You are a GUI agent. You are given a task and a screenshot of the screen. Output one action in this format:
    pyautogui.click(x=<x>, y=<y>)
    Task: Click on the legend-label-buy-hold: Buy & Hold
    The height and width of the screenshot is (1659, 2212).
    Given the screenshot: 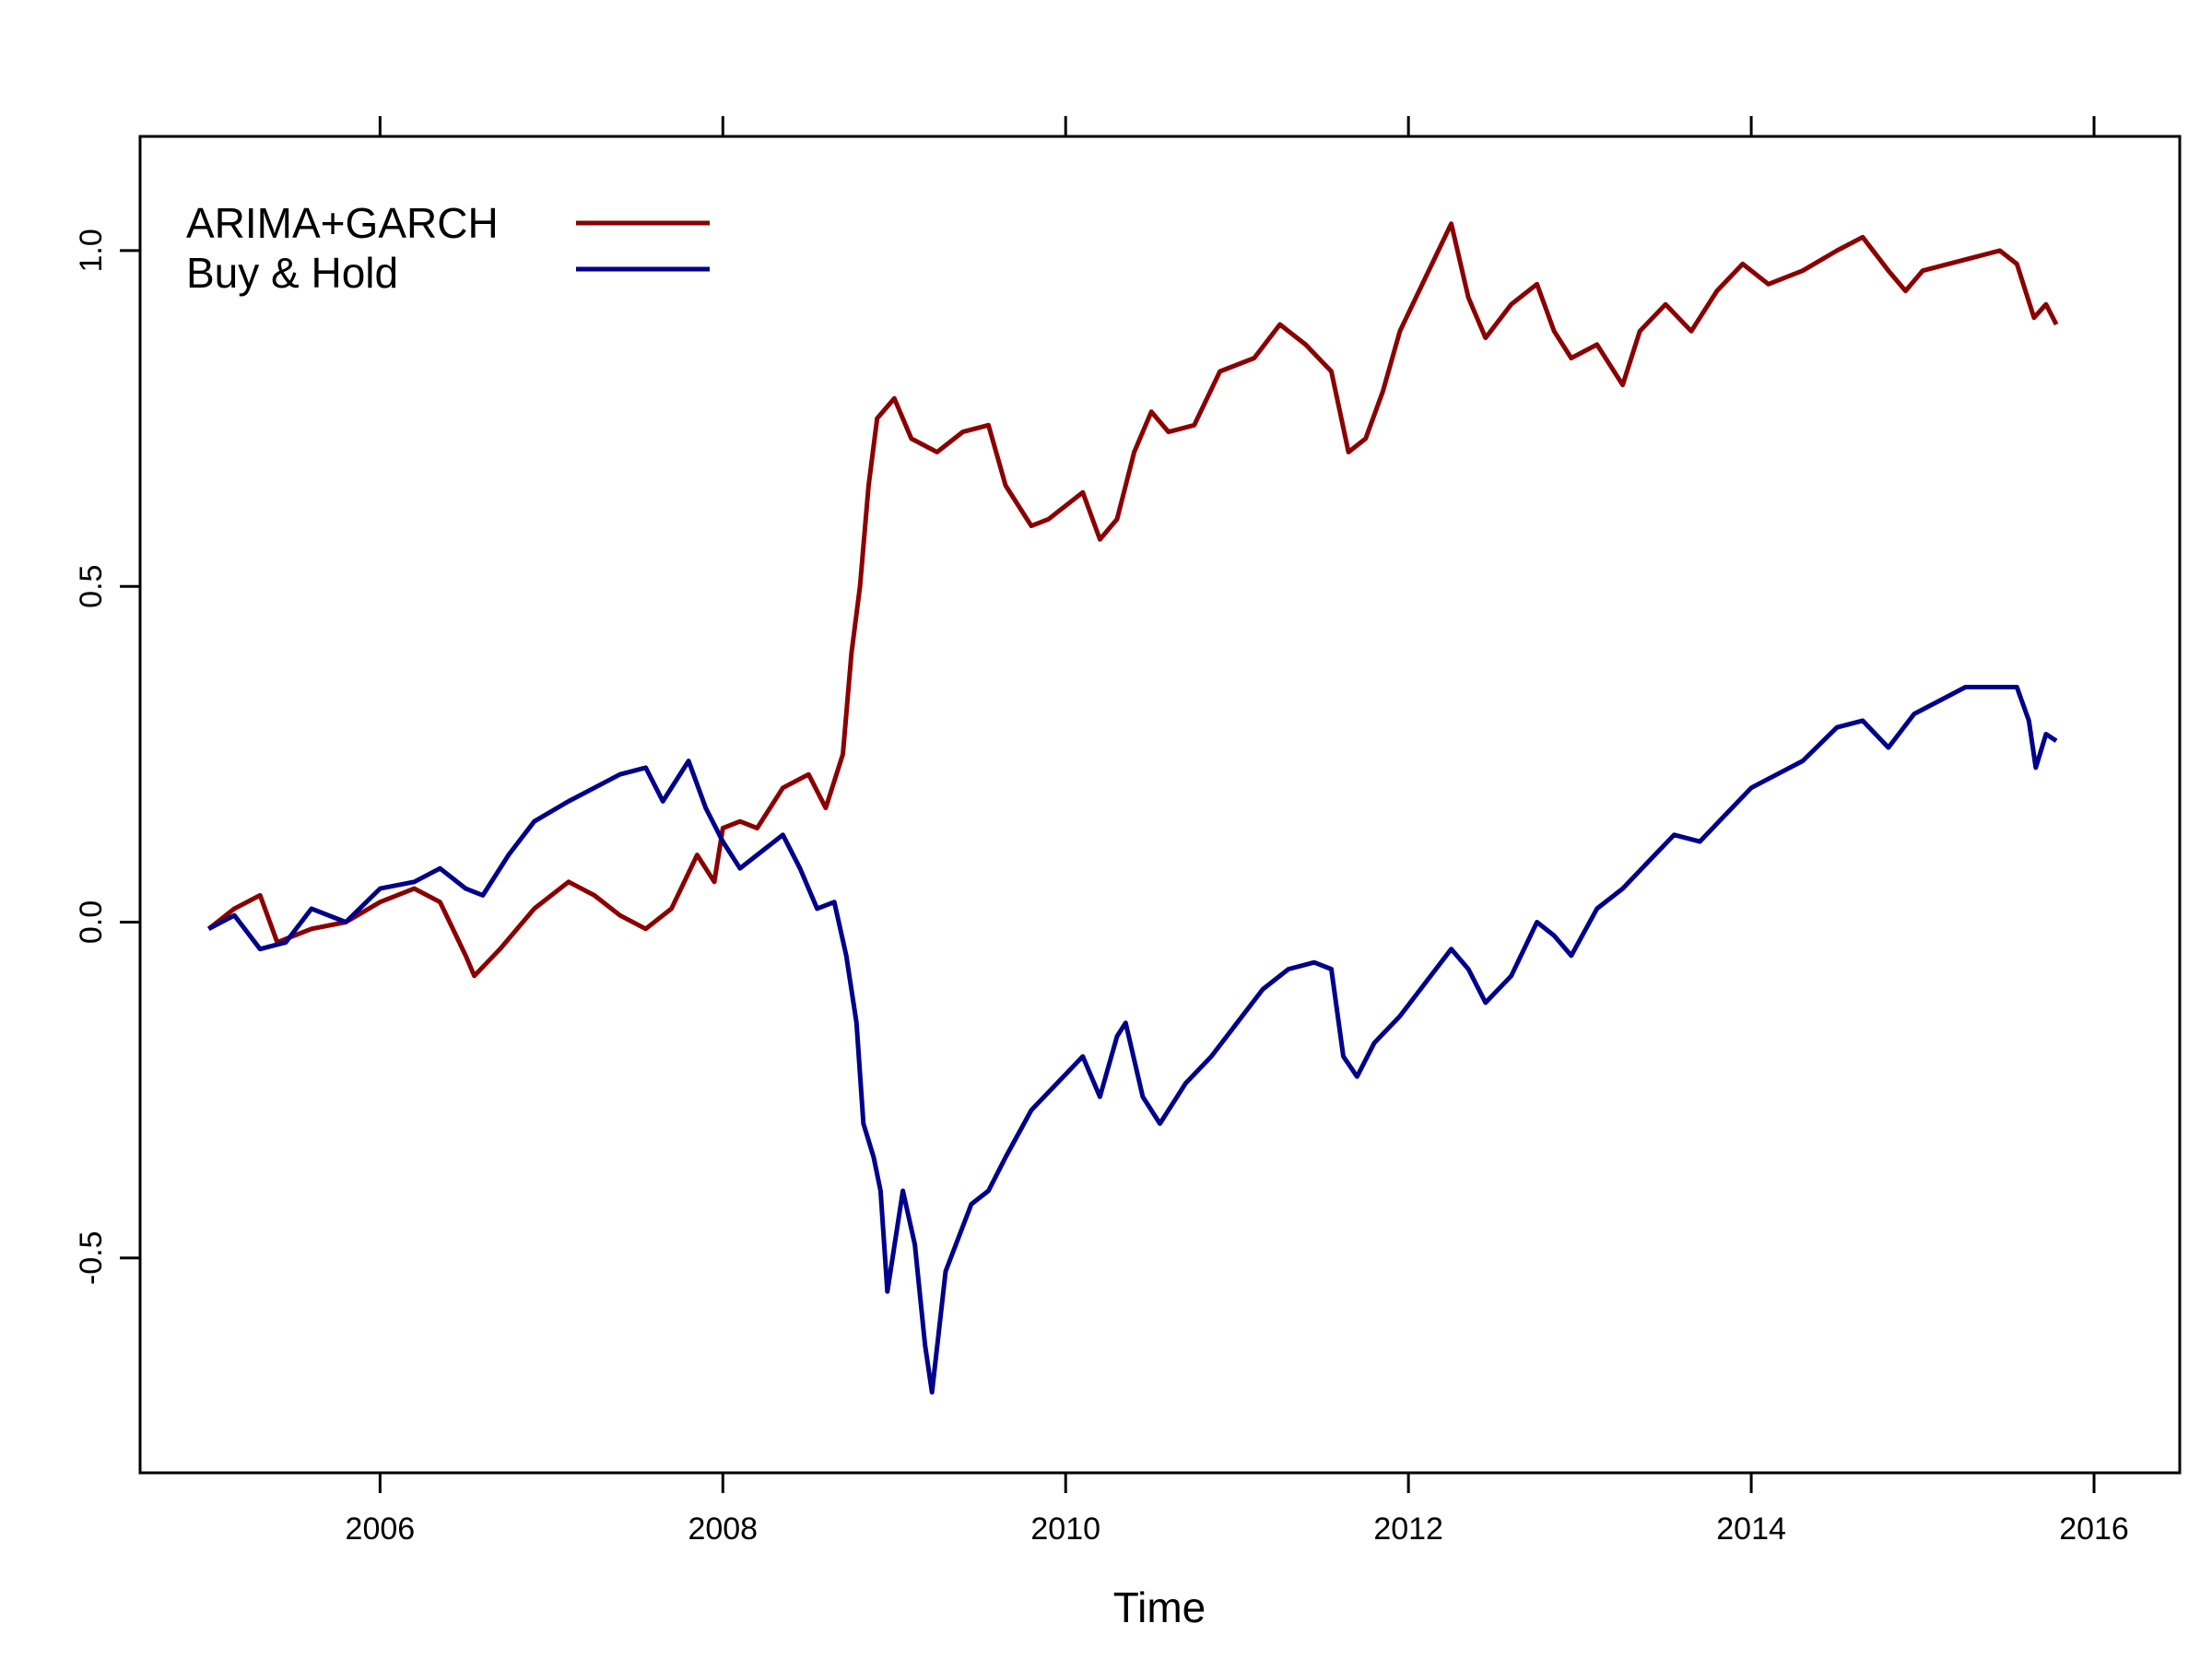 What is the action you would take?
    pyautogui.click(x=292, y=273)
    